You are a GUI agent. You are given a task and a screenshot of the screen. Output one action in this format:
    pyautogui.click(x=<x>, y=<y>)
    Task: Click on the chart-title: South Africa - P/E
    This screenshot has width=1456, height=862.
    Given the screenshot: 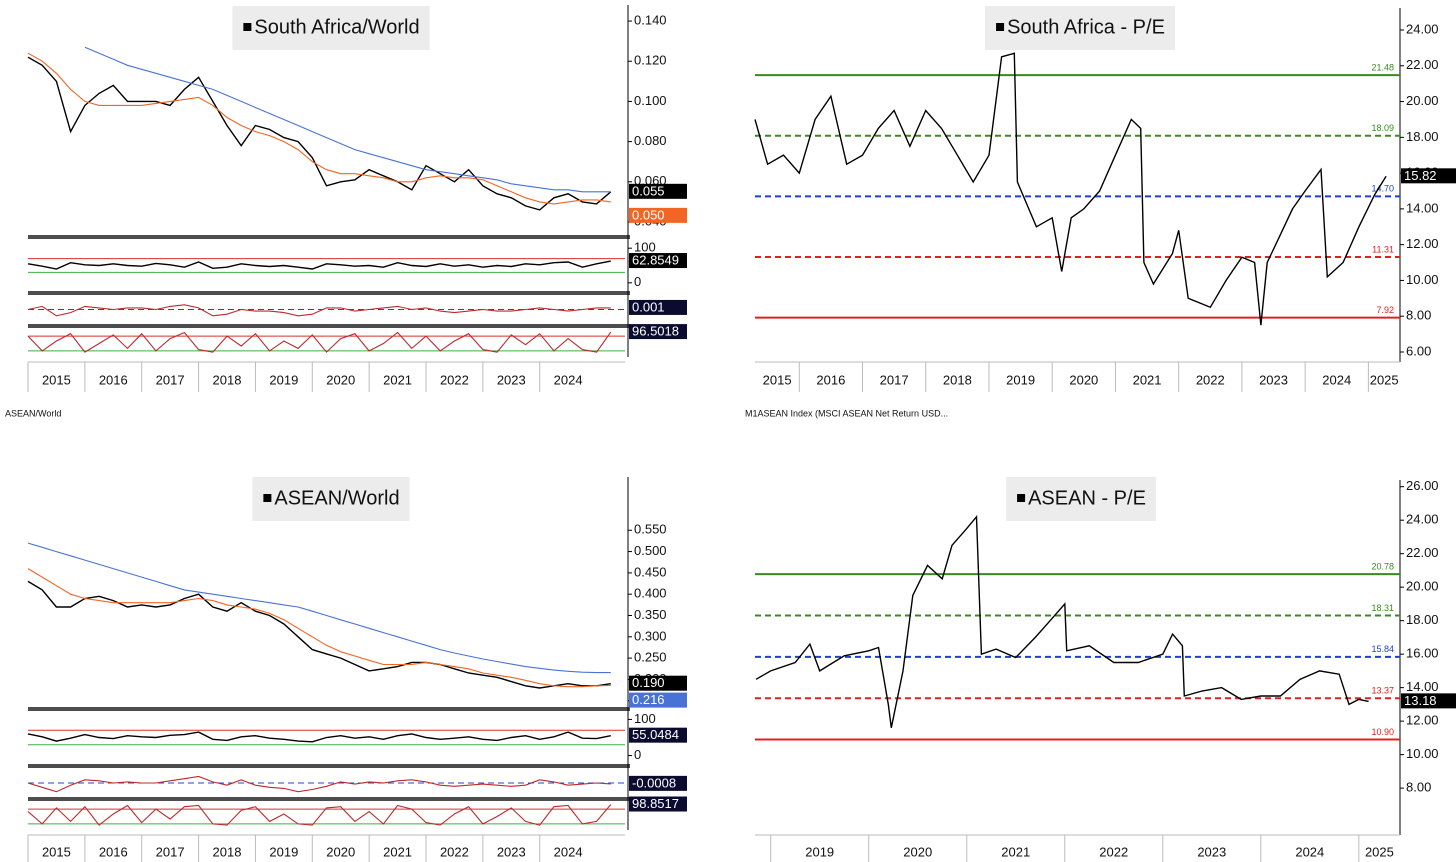 What is the action you would take?
    pyautogui.click(x=1086, y=27)
    